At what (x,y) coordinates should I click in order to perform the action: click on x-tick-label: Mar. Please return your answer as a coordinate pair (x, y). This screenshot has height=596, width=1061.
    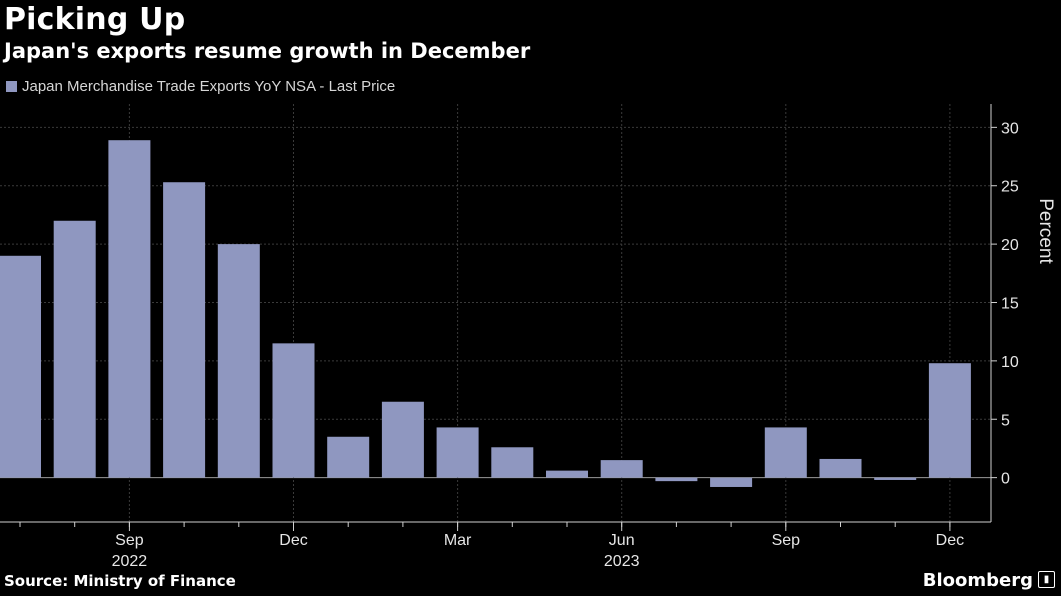
    Looking at the image, I should click on (458, 540).